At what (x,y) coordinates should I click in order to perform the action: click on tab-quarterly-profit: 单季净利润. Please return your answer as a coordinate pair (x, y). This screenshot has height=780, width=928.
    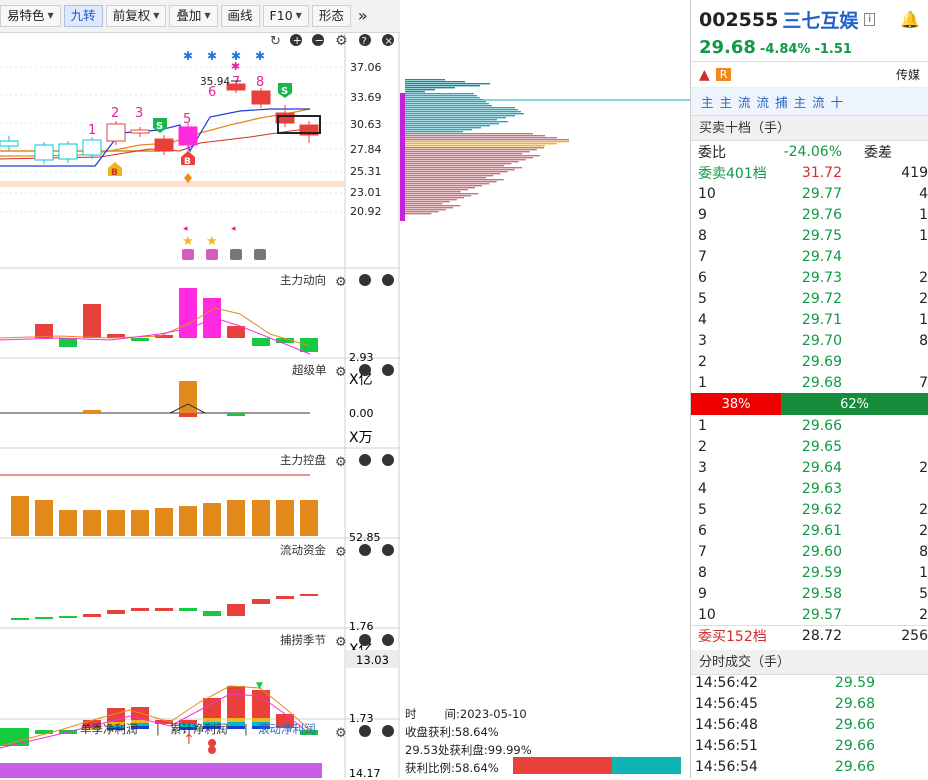
    Looking at the image, I should click on (109, 729).